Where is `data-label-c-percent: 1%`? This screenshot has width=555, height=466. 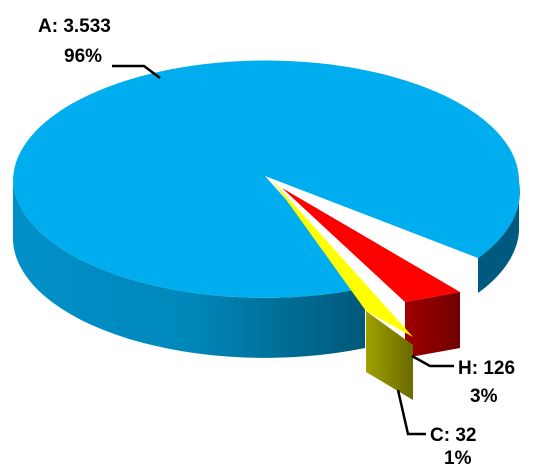 data-label-c-percent: 1% is located at coordinates (458, 457).